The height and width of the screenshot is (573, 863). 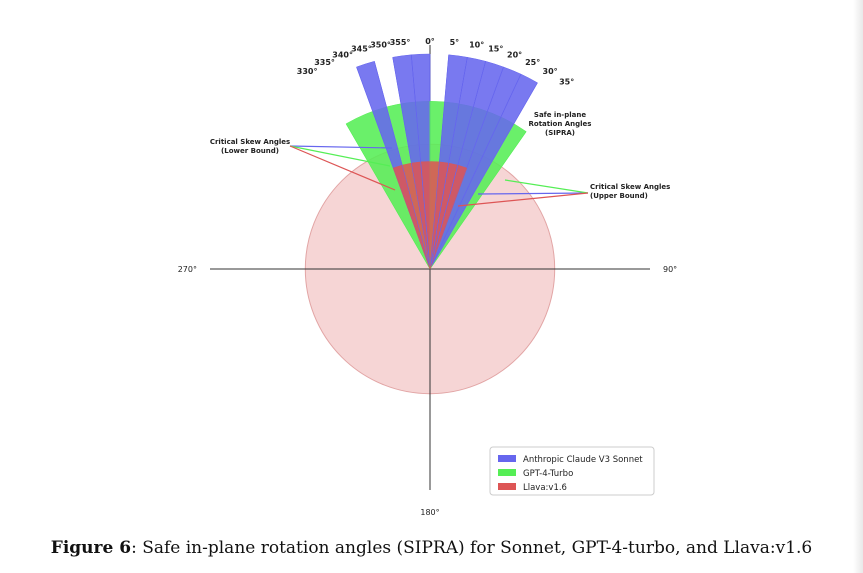 What do you see at coordinates (670, 269) in the screenshot?
I see `axis-label-90: 90°` at bounding box center [670, 269].